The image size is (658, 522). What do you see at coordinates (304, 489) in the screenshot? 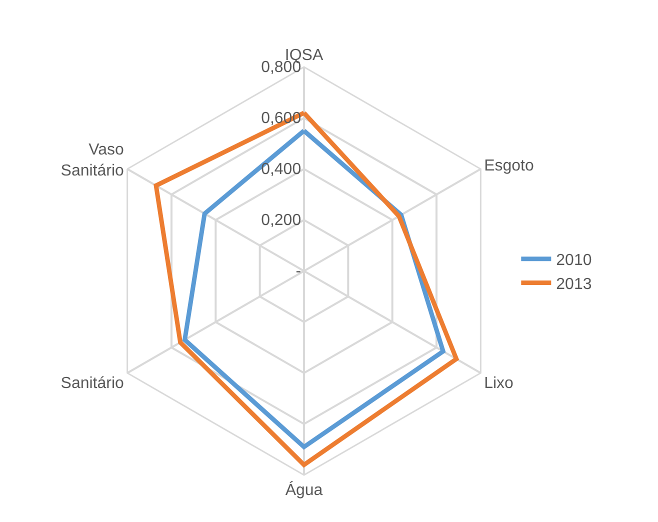
I see `spoke-label: Água` at bounding box center [304, 489].